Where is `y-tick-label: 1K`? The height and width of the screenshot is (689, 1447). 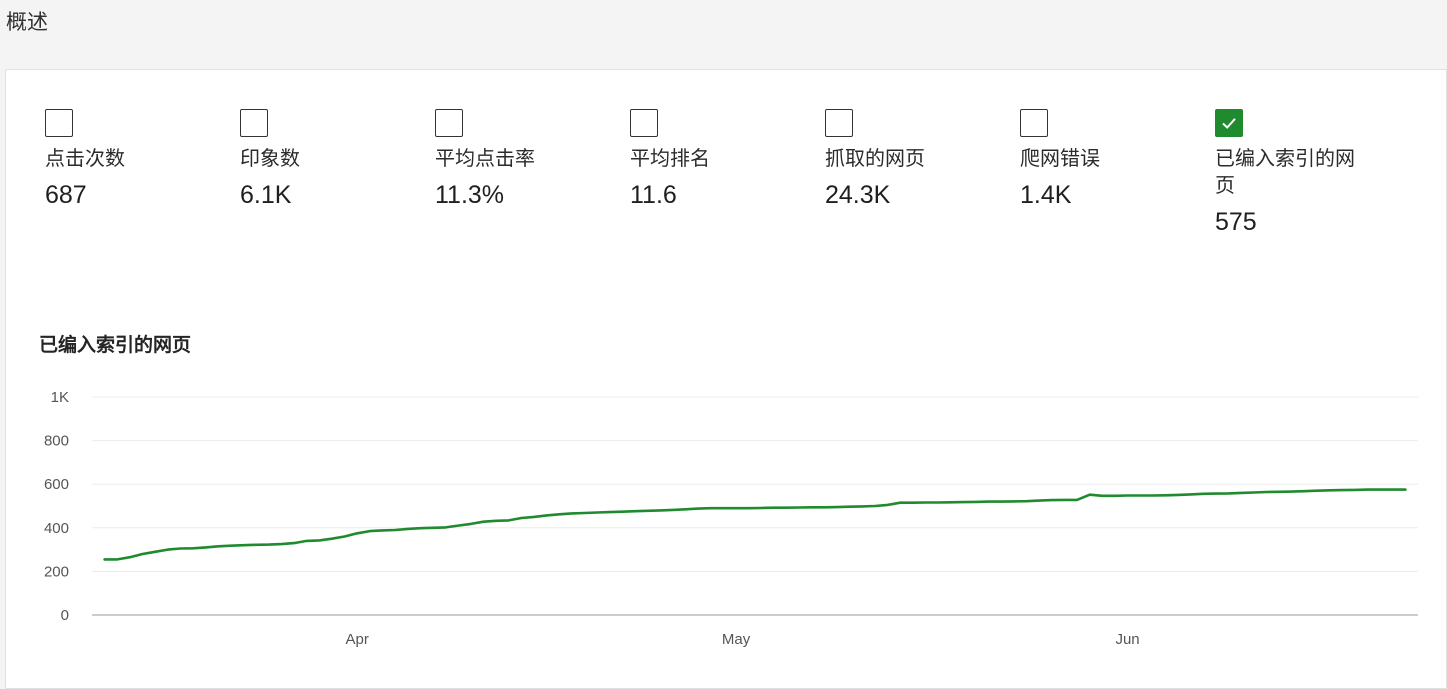 y-tick-label: 1K is located at coordinates (60, 397).